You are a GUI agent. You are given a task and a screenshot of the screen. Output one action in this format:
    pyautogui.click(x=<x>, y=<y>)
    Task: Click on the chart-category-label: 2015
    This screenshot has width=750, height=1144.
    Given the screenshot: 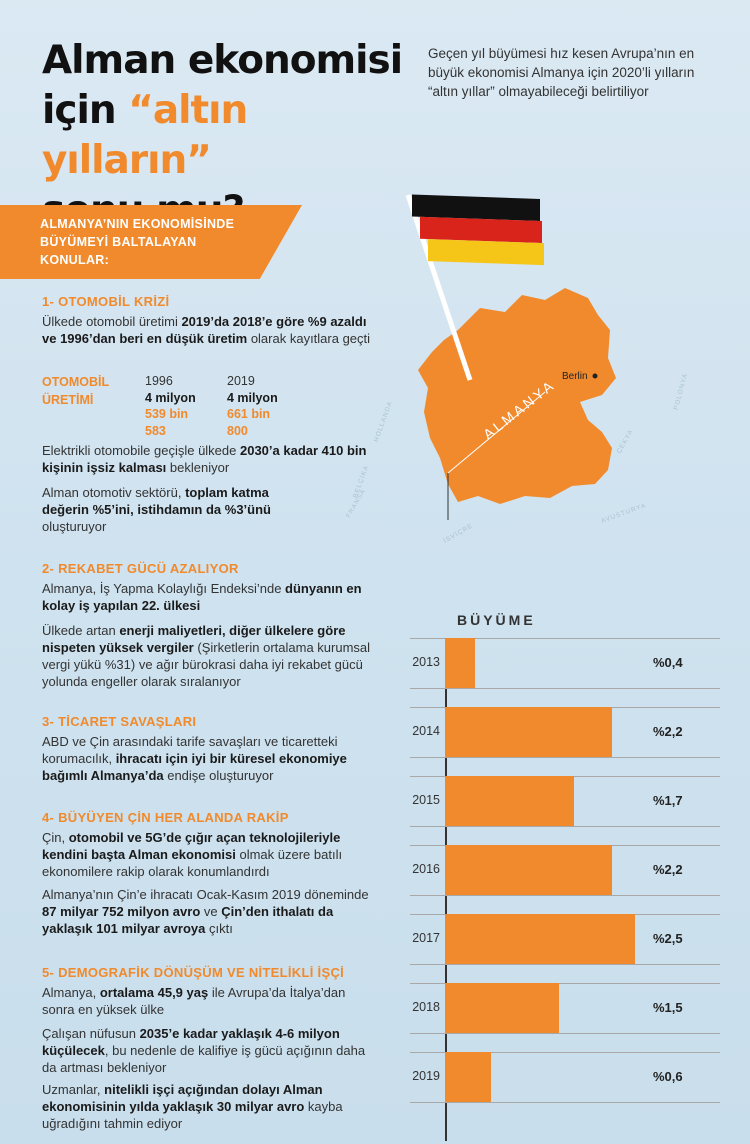 What is the action you would take?
    pyautogui.click(x=426, y=800)
    